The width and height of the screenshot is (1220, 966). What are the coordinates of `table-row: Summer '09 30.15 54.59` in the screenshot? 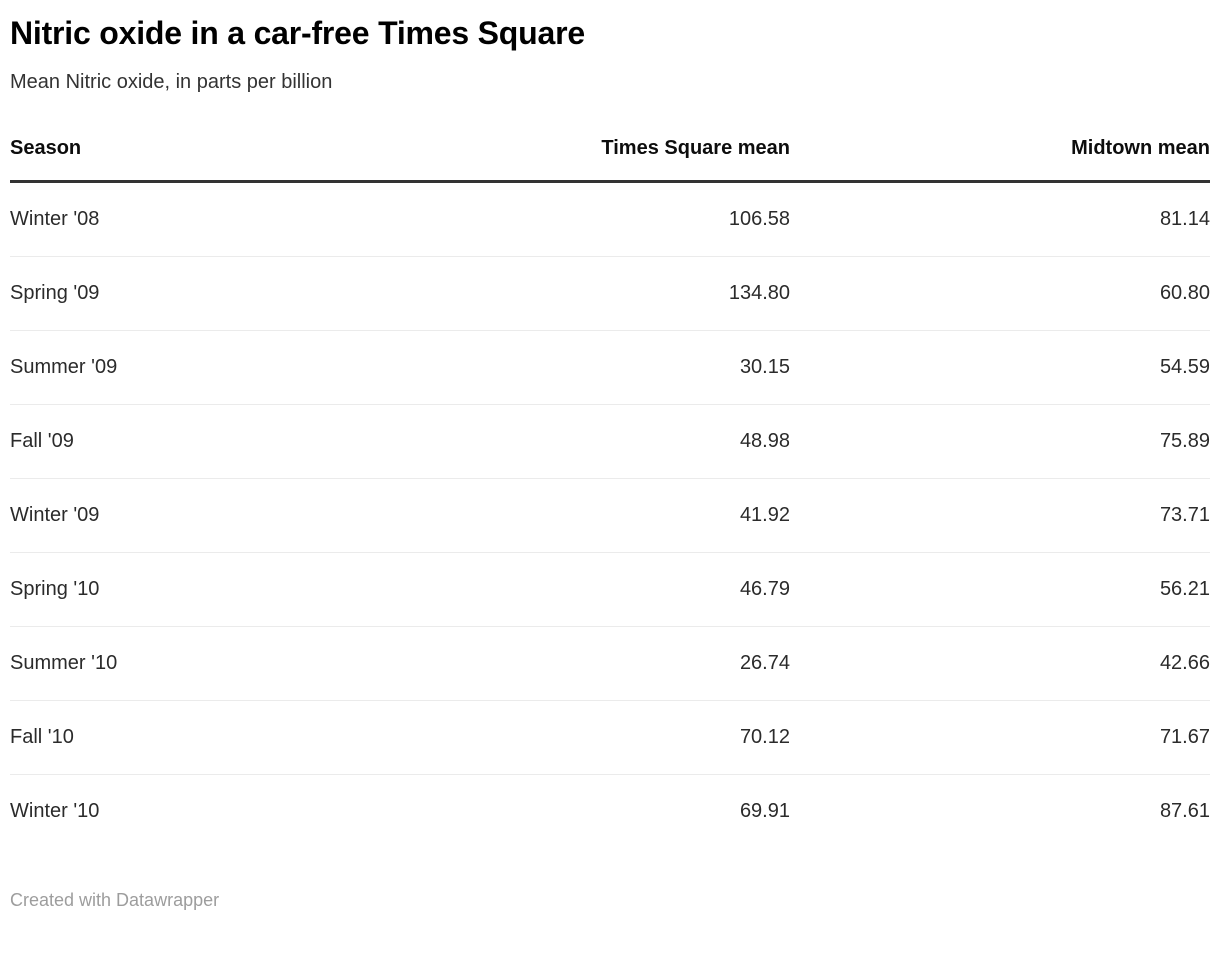 It's located at (610, 368).